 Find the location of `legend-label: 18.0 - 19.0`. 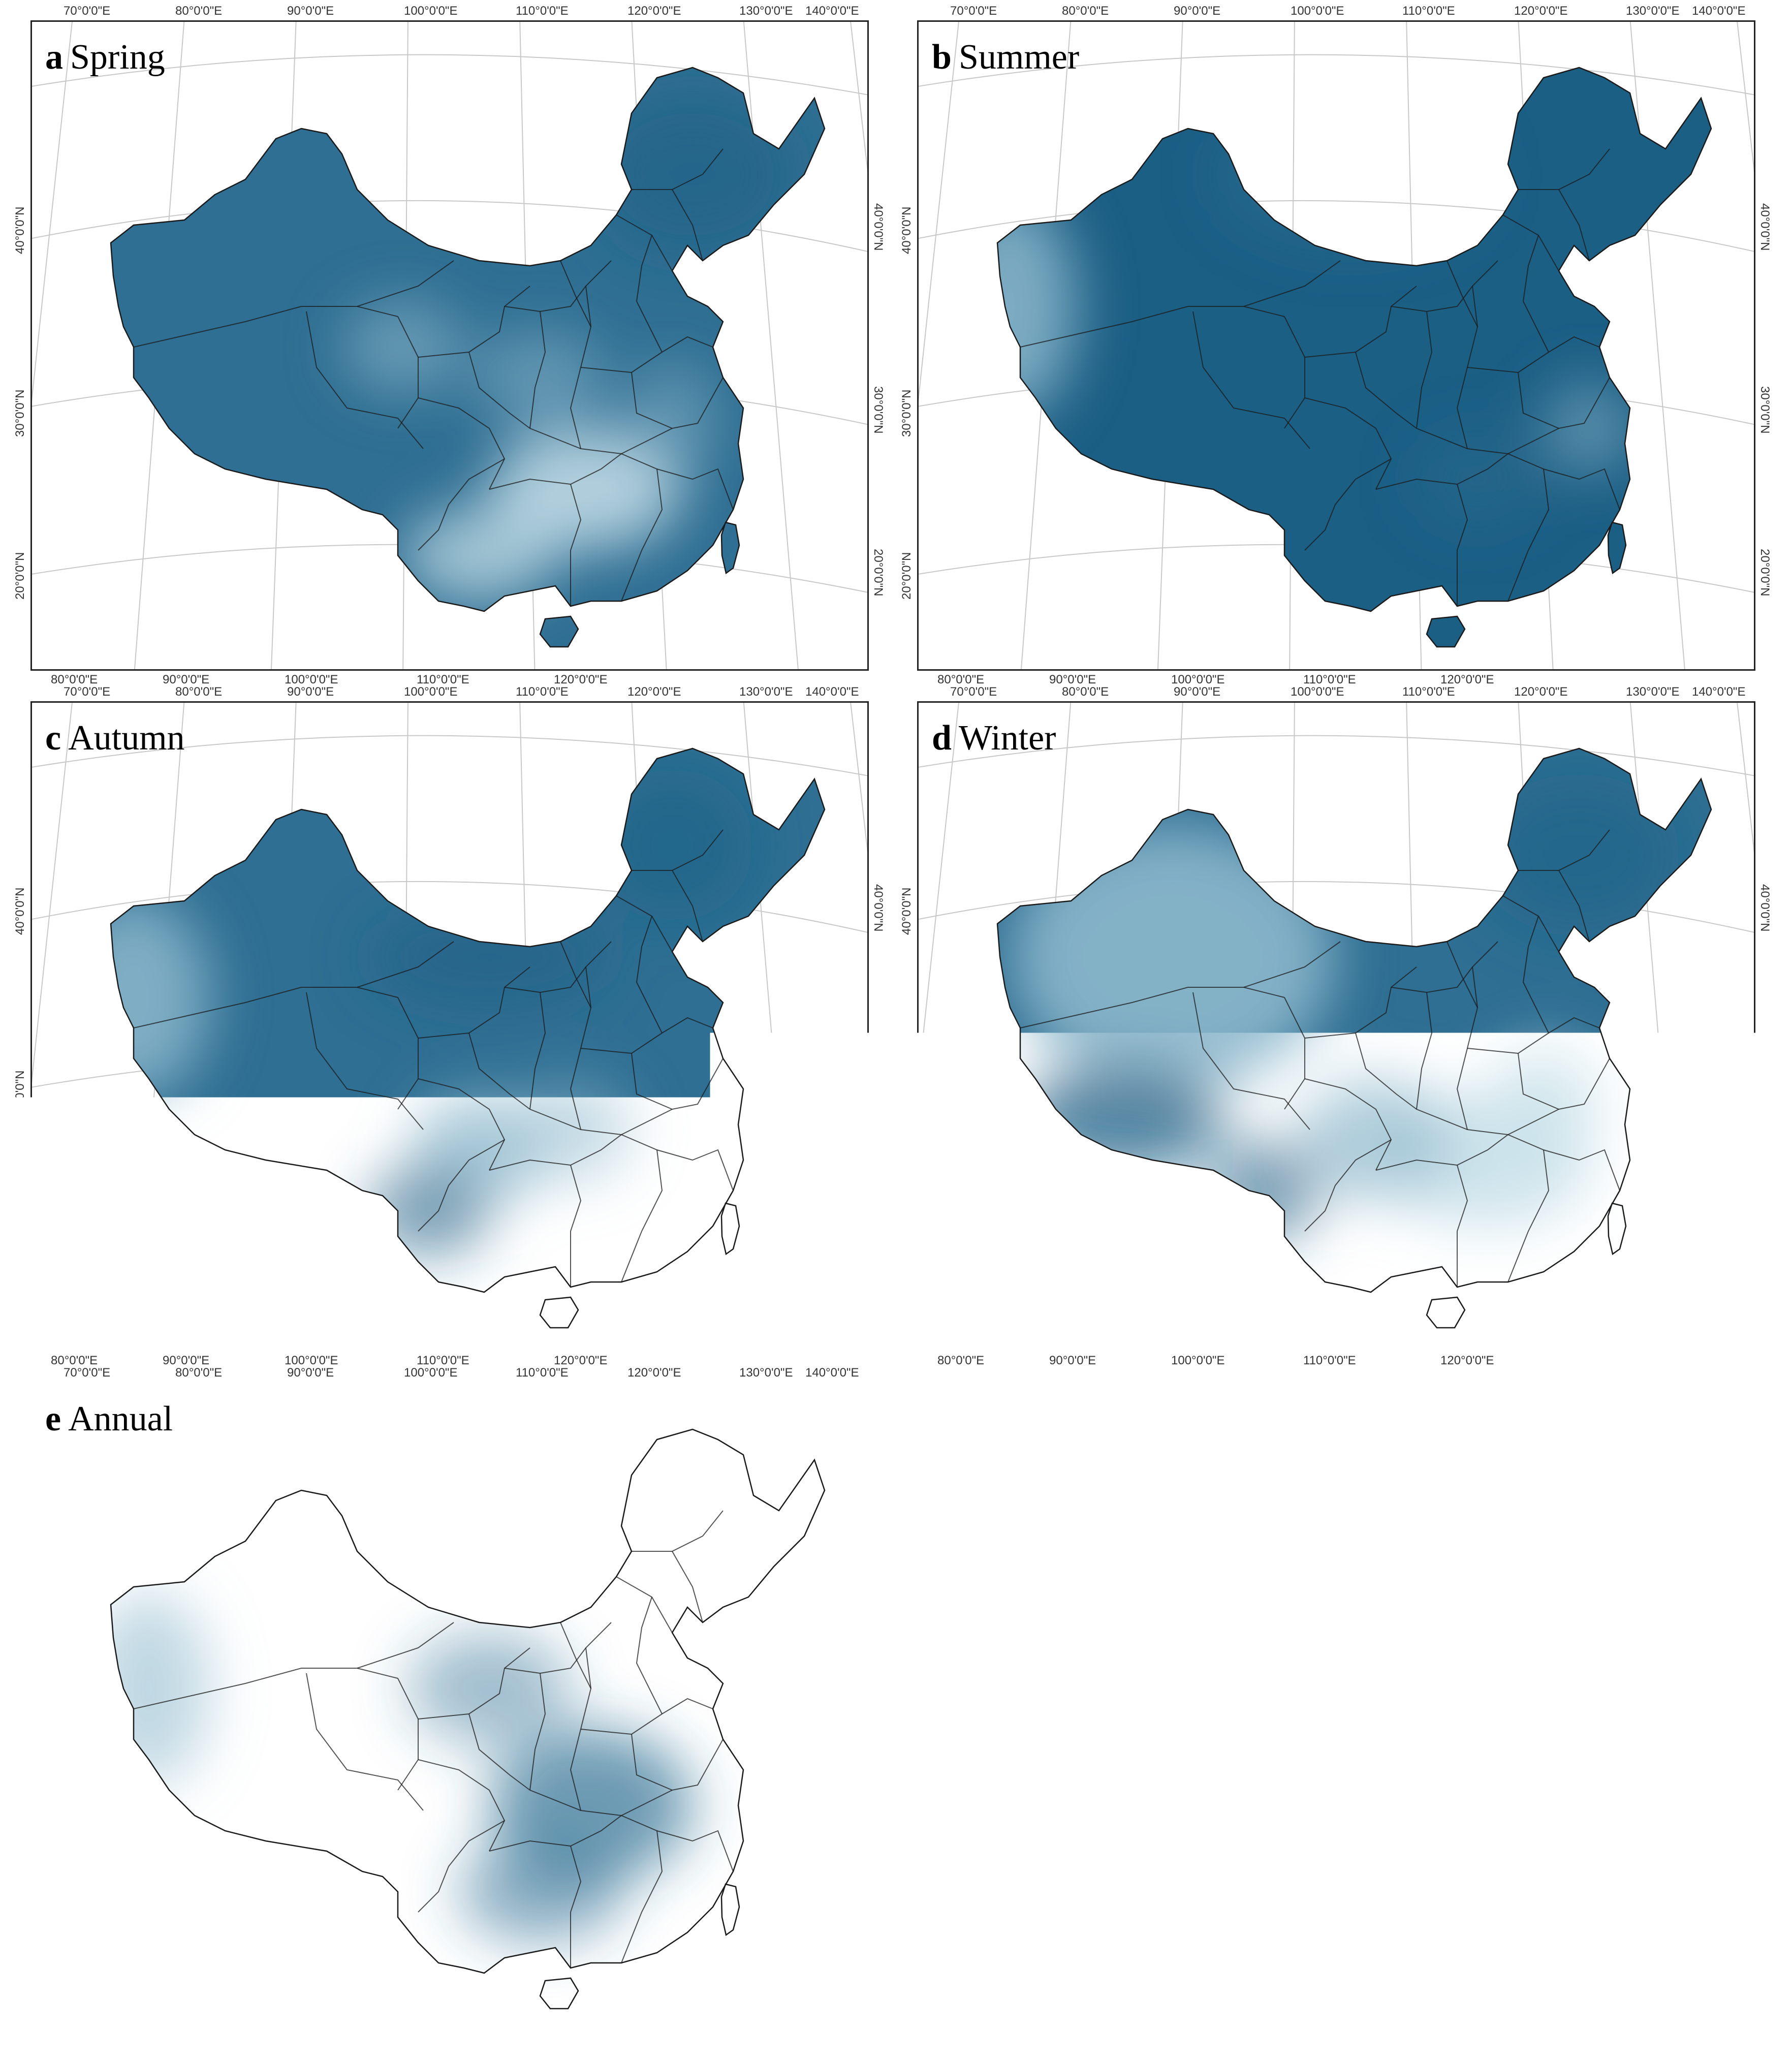

legend-label: 18.0 - 19.0 is located at coordinates (1299, 1932).